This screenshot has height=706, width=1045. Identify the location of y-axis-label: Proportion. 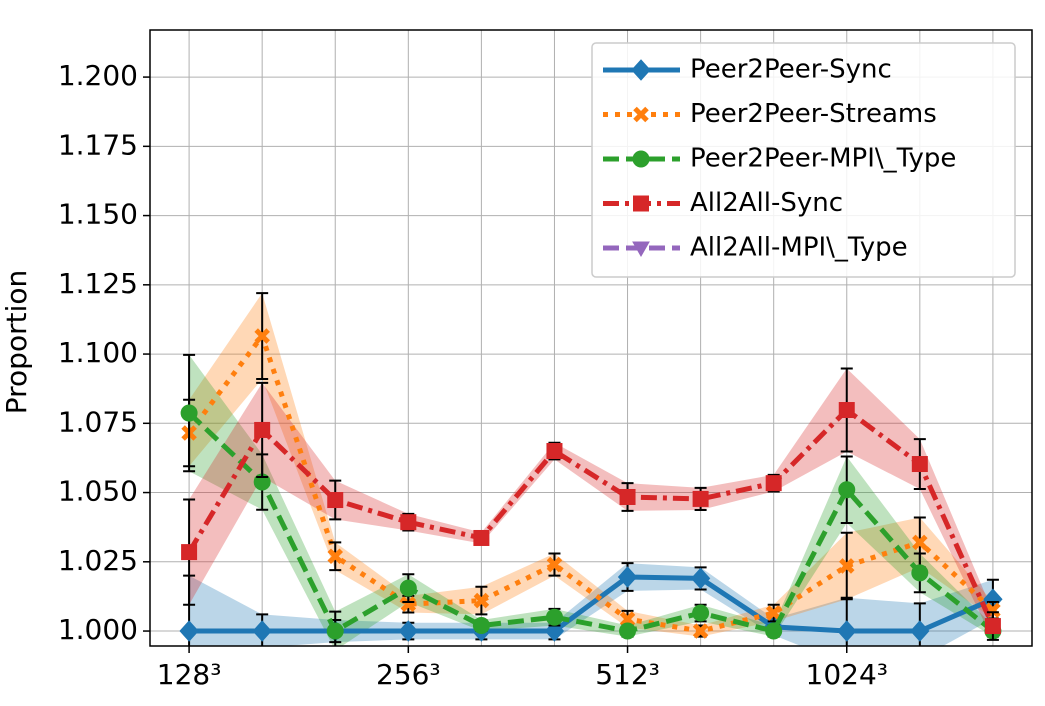
(16, 342).